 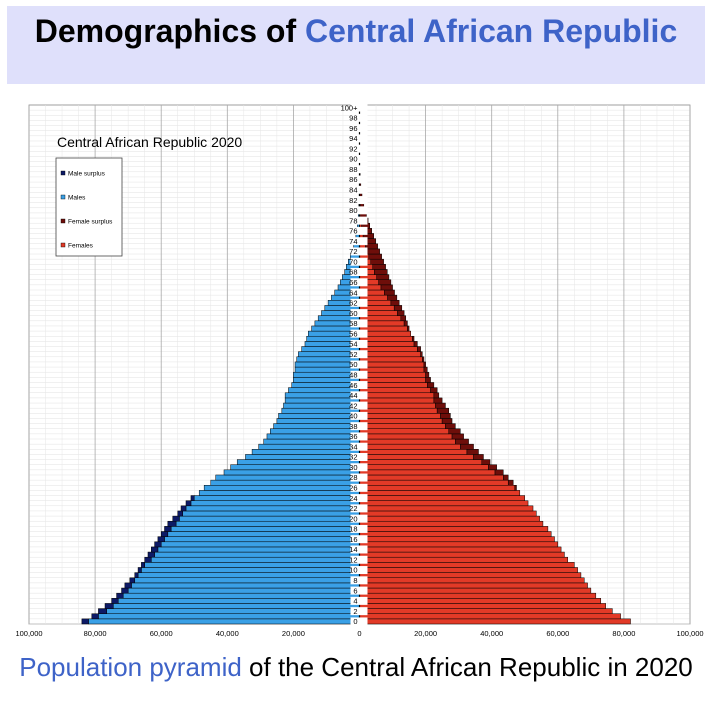 What do you see at coordinates (355, 601) in the screenshot?
I see `y-tick-label: 4` at bounding box center [355, 601].